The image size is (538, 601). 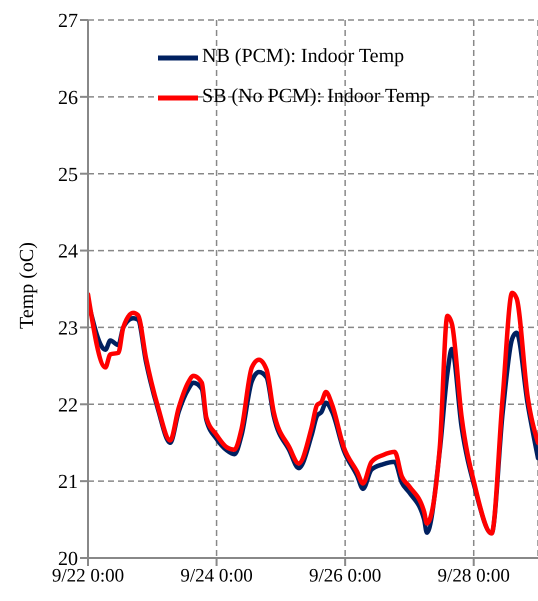 What do you see at coordinates (68, 329) in the screenshot?
I see `y-tick-label: 23` at bounding box center [68, 329].